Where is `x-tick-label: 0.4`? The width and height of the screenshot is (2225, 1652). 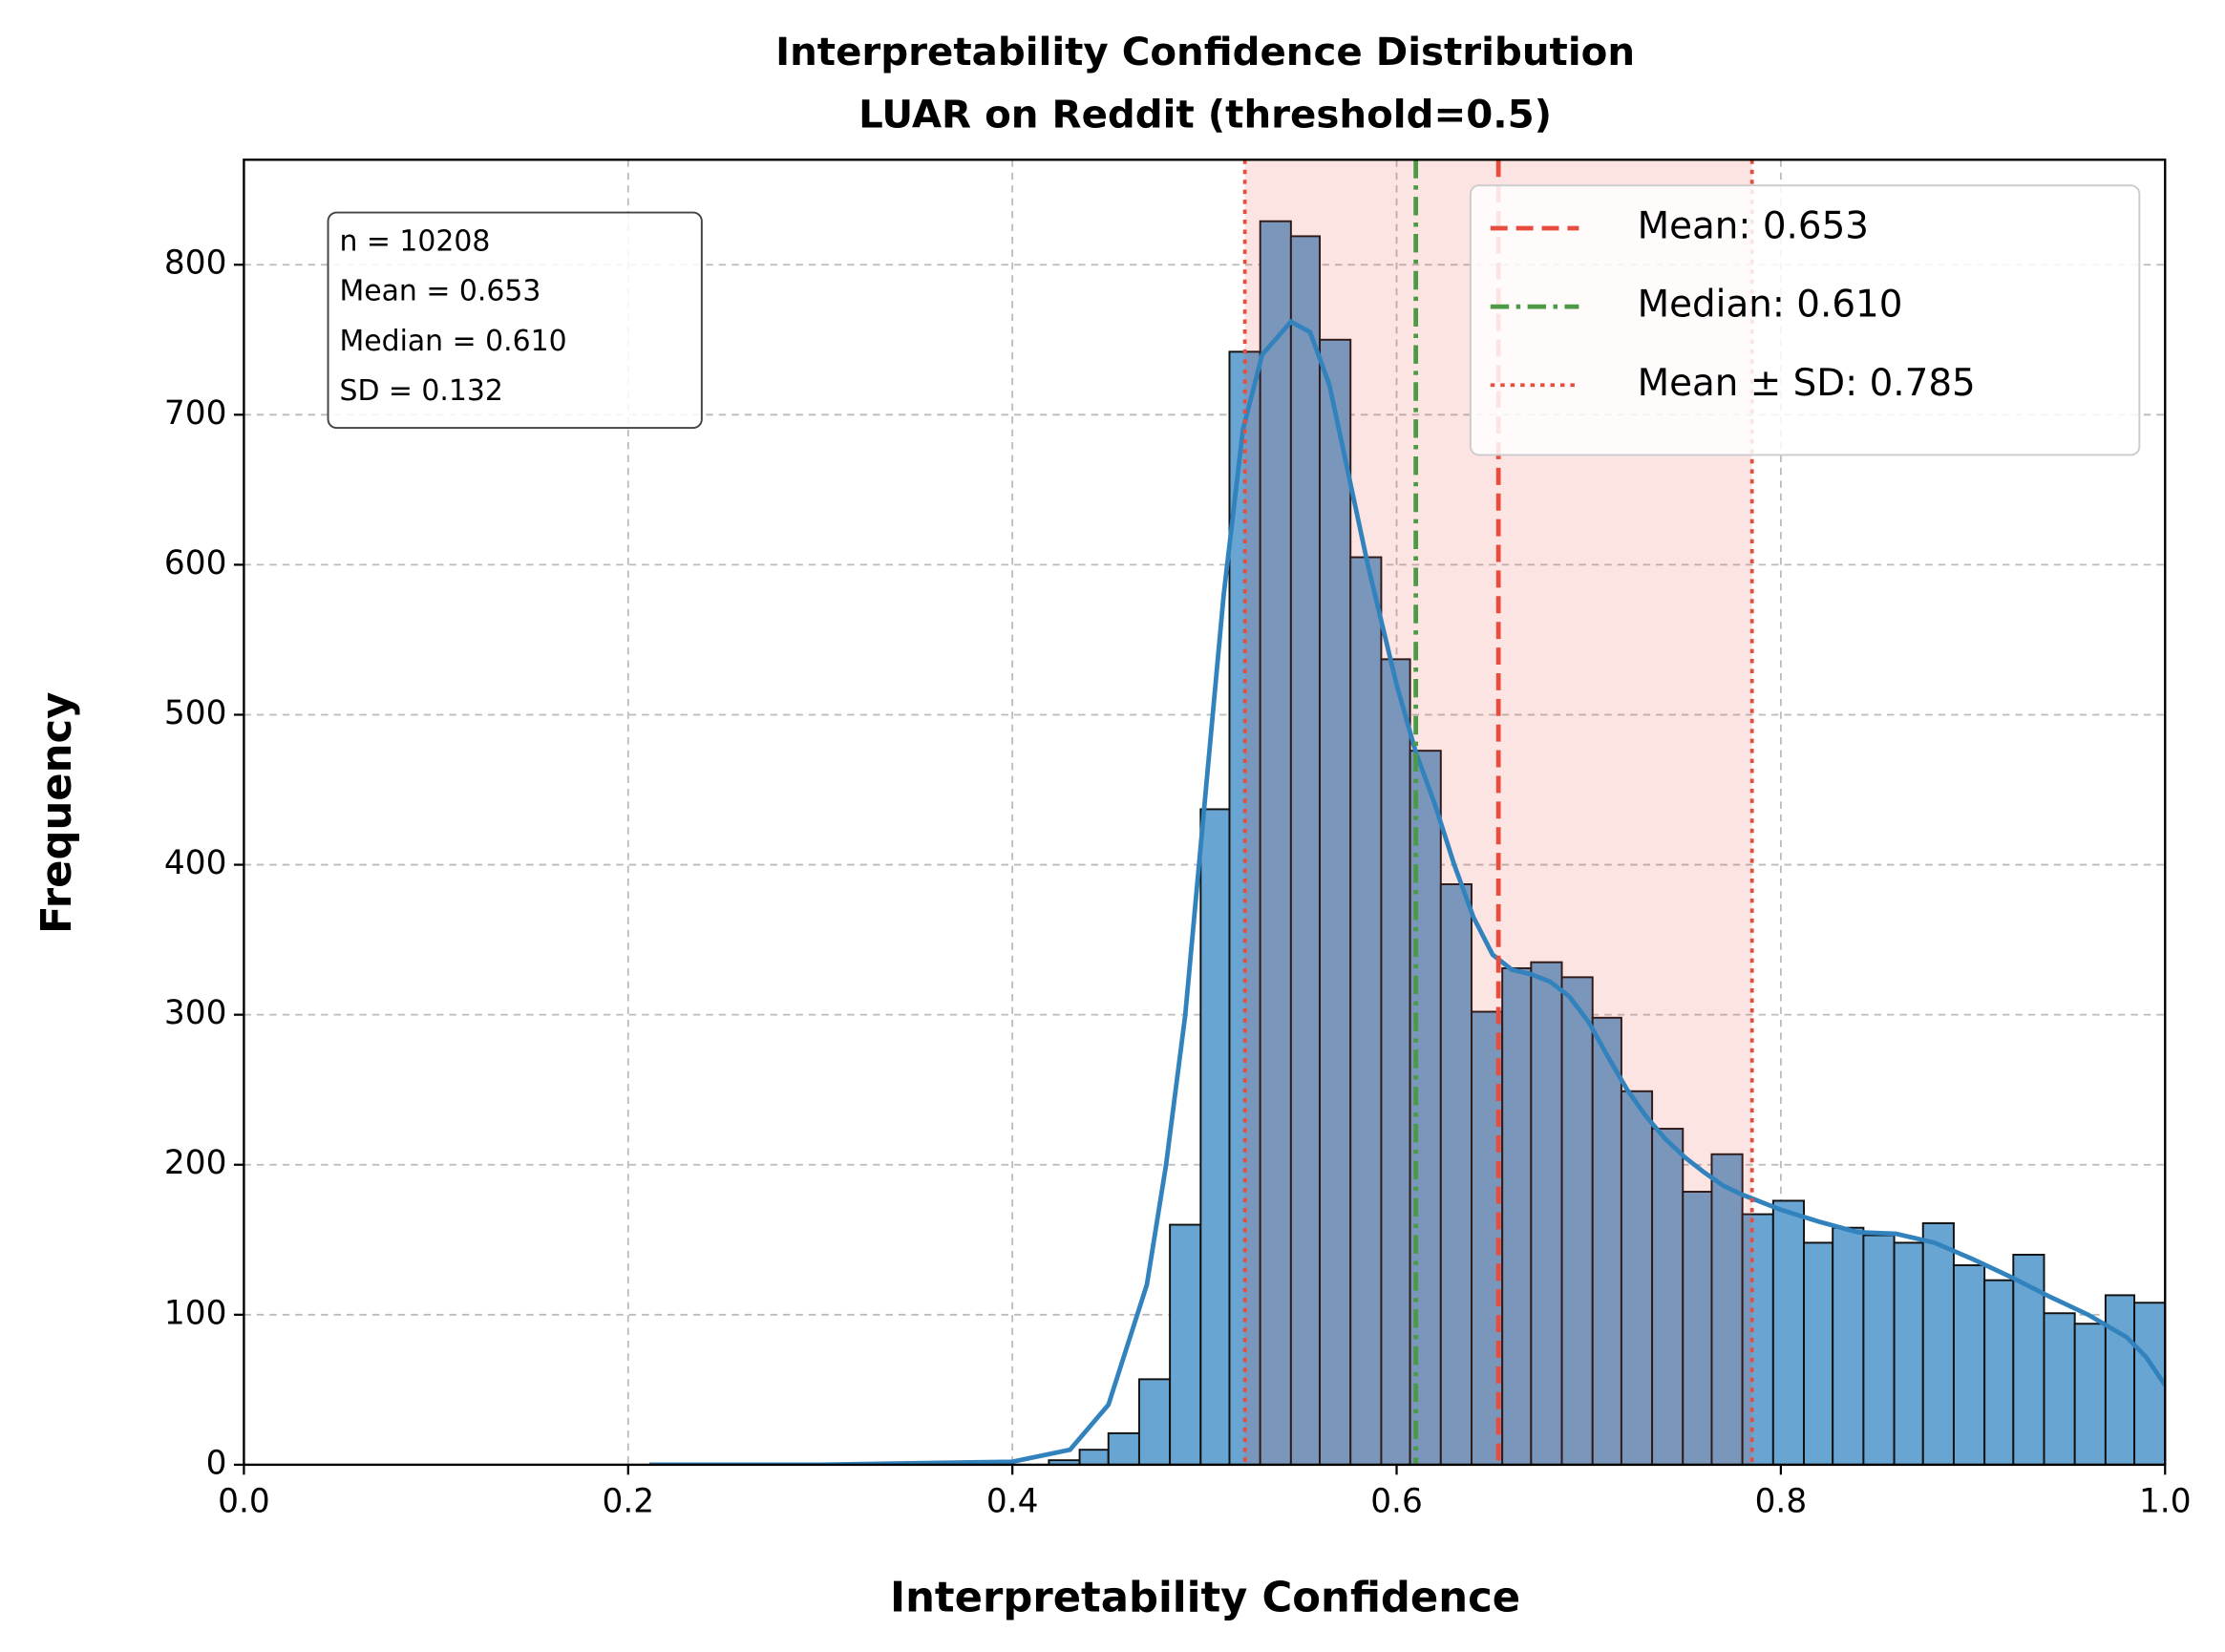
x-tick-label: 0.4 is located at coordinates (1012, 1502).